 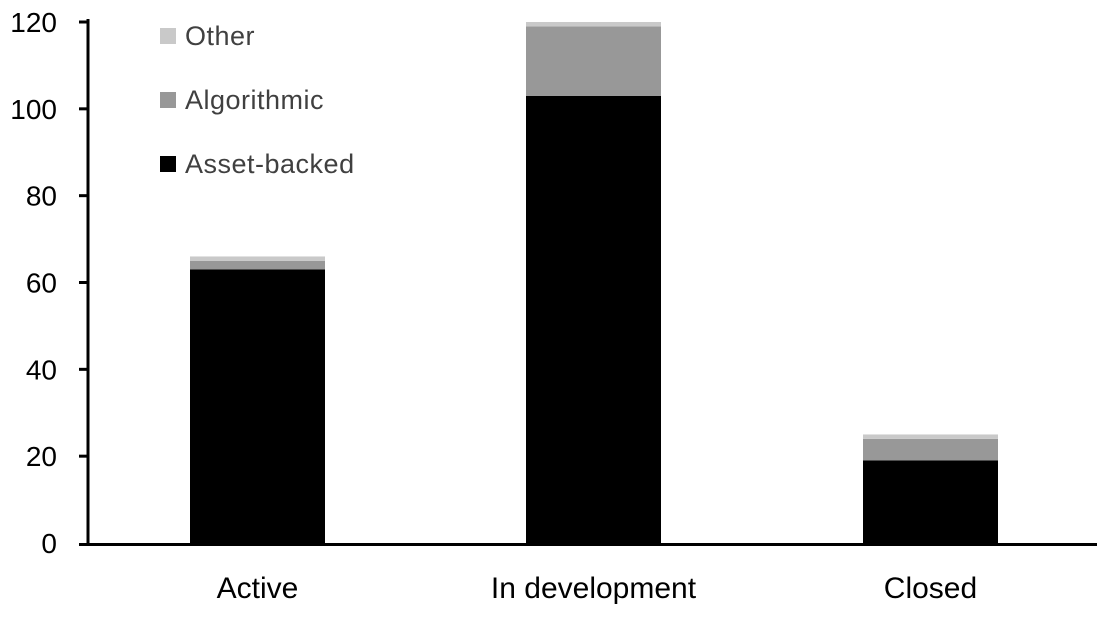 I want to click on bar-segment-algorithmic-closed, so click(x=930, y=449).